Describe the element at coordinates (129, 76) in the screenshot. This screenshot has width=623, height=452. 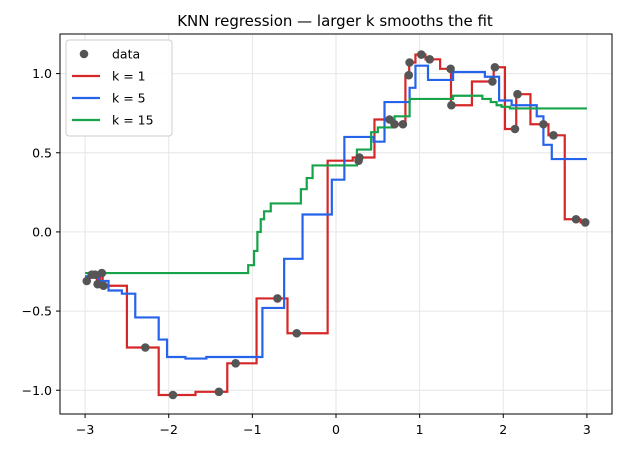
I see `legend-label: k = 1` at that location.